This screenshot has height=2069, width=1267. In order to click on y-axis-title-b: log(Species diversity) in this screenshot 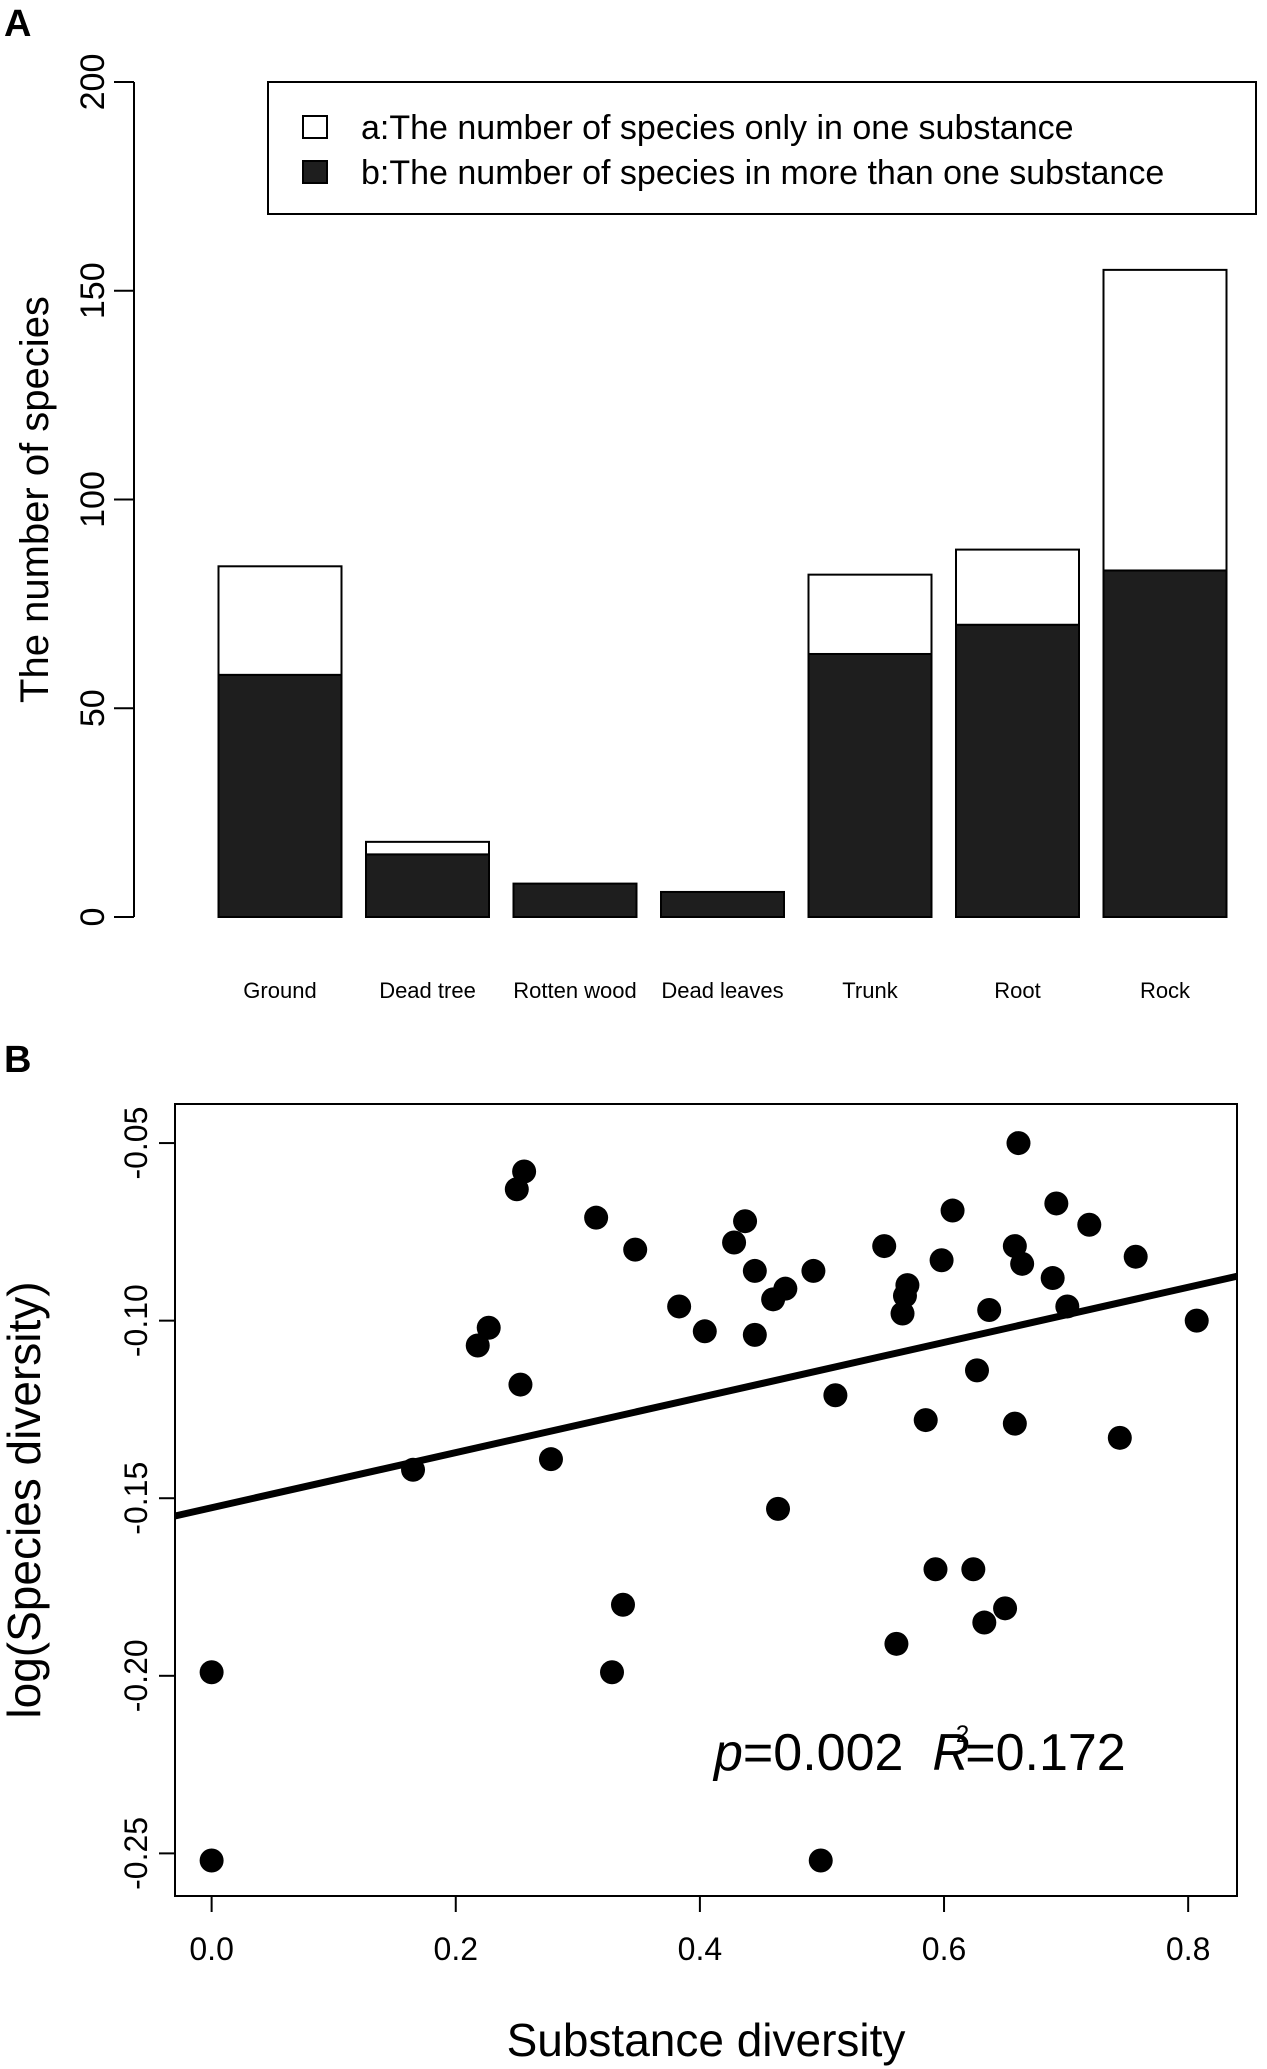, I will do `click(25, 1499)`.